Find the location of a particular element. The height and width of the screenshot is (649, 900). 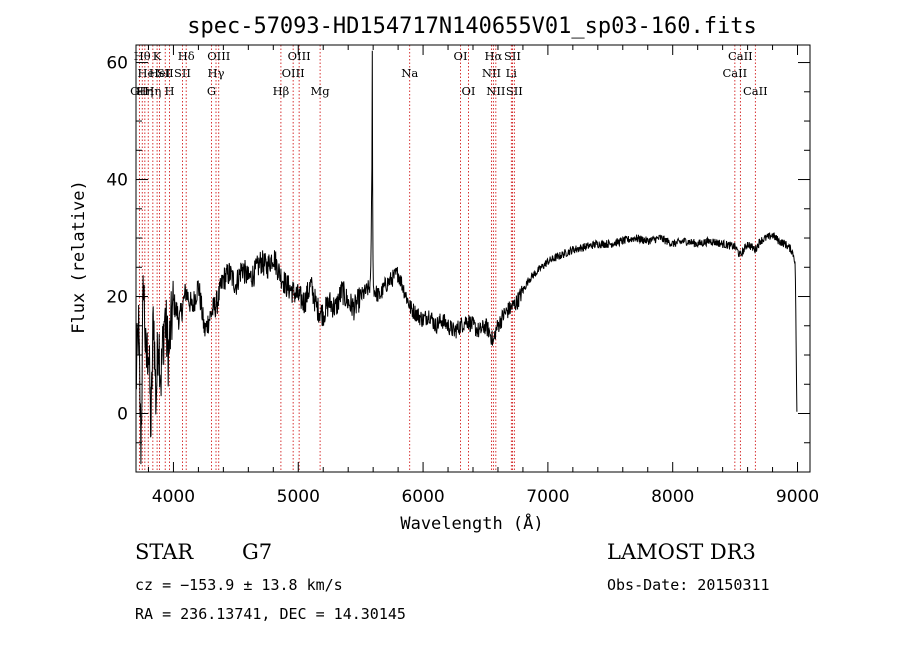

y-tick-labels: 0 20 40 60 is located at coordinates (117, 239).